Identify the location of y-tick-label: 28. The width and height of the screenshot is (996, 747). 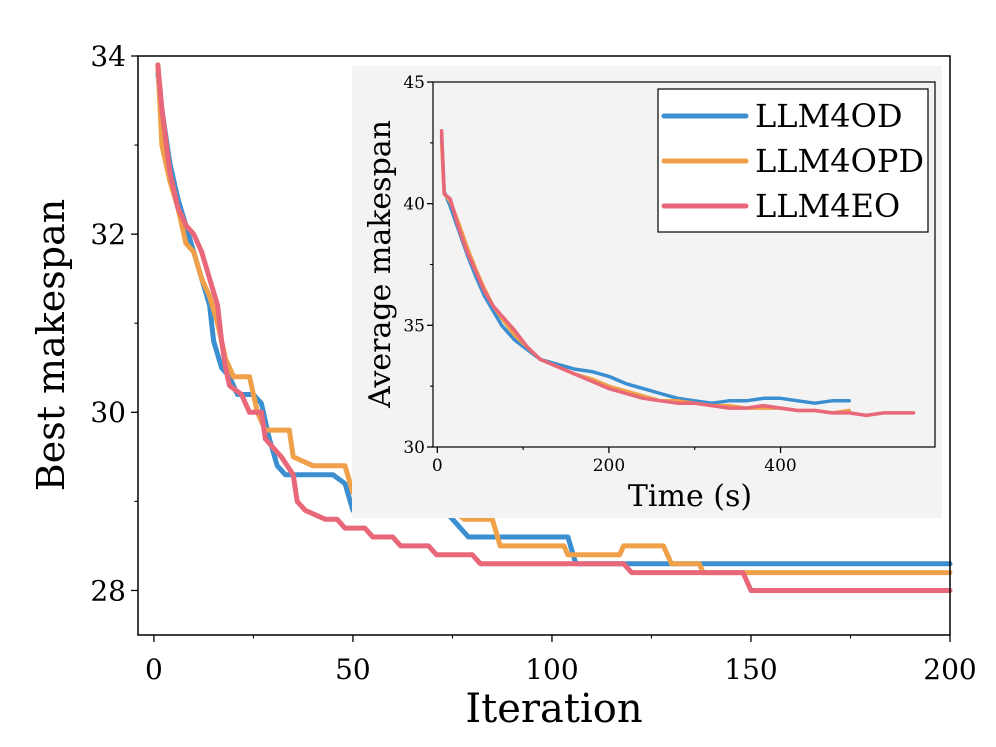
(108, 590).